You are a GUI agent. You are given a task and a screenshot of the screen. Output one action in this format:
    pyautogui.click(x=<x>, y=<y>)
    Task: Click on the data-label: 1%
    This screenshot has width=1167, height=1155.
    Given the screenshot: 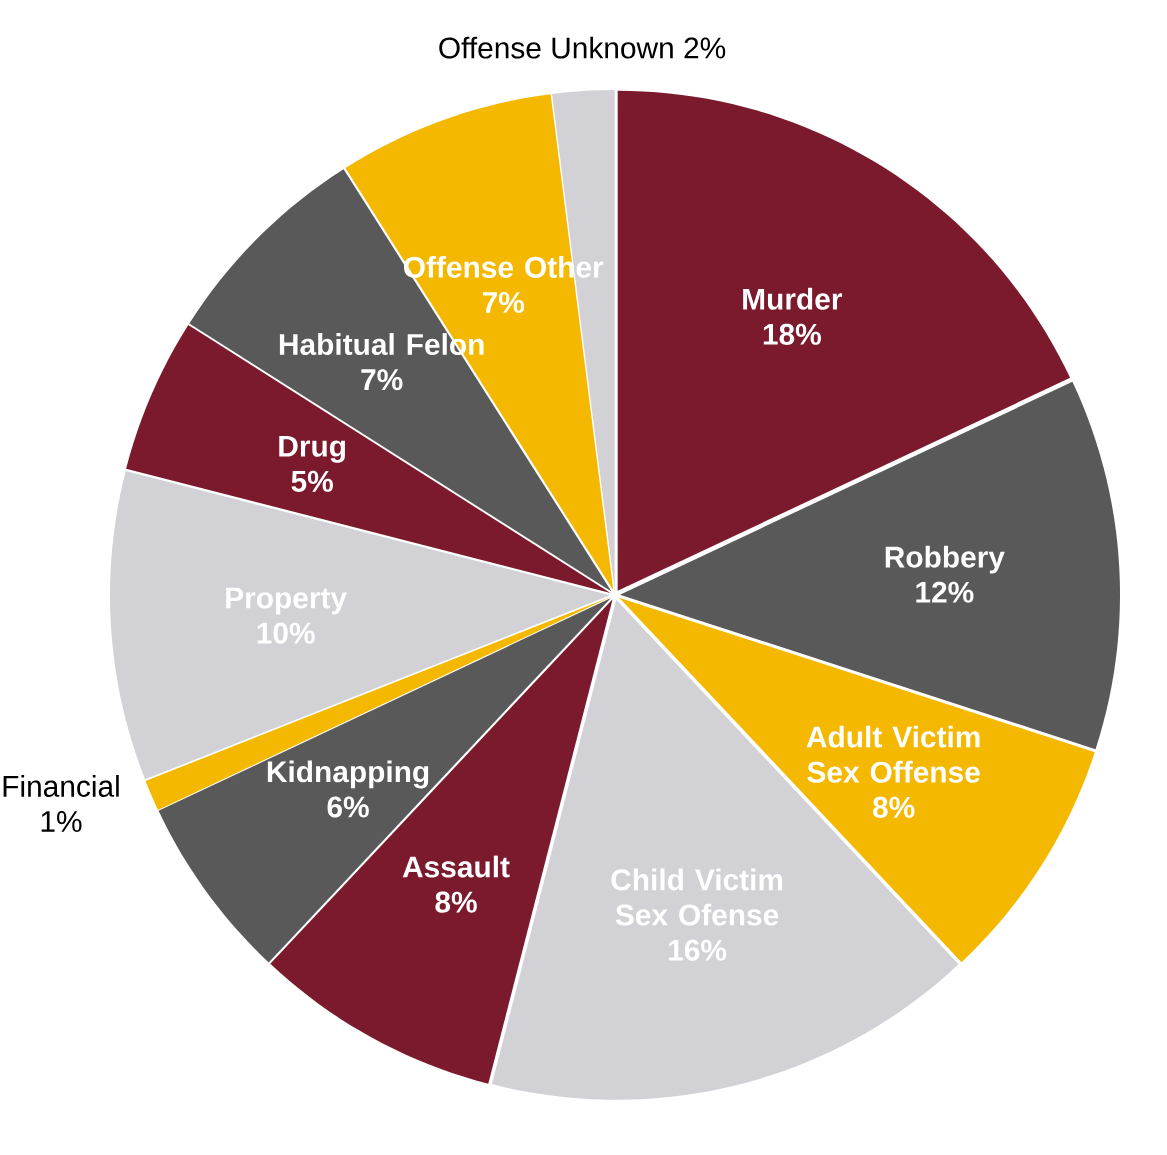 What is the action you would take?
    pyautogui.click(x=61, y=821)
    